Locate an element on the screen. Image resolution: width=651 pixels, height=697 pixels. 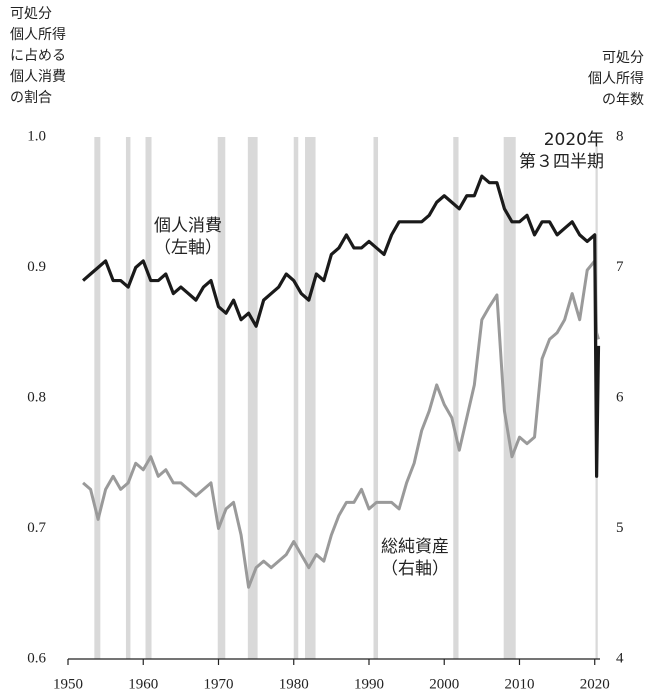
x-tick-label: 1960 is located at coordinates (143, 684).